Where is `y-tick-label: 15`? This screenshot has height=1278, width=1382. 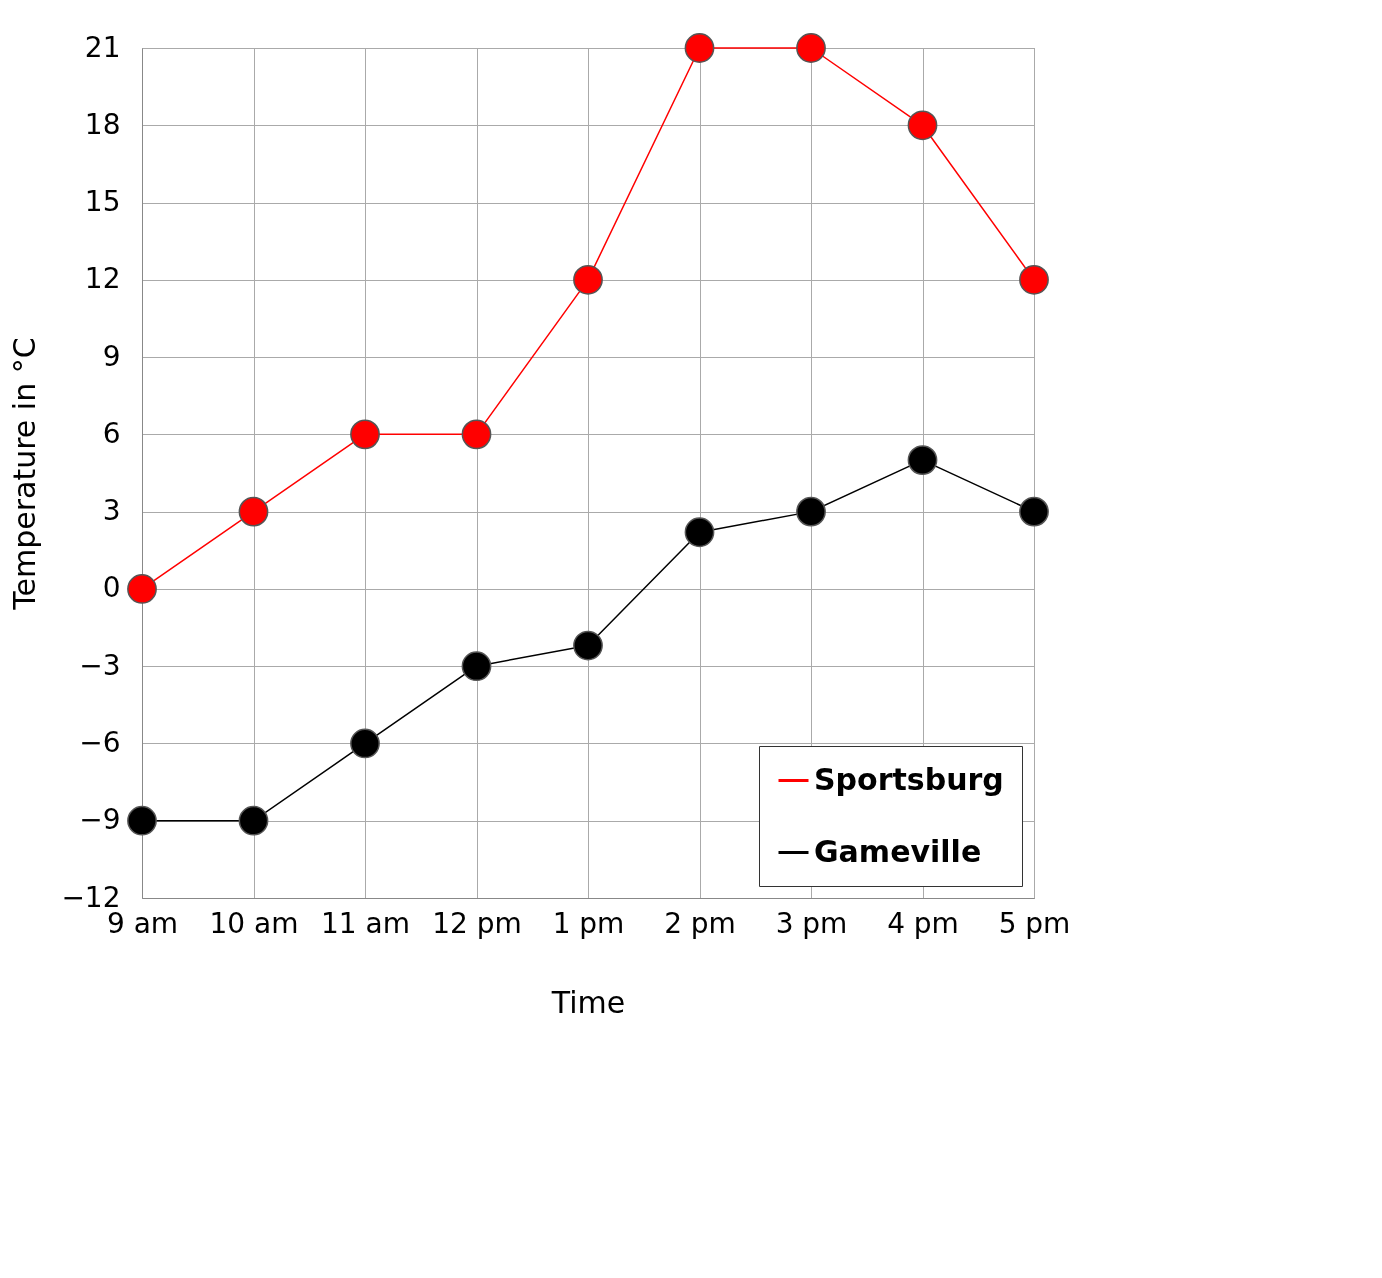 y-tick-label: 15 is located at coordinates (102, 202).